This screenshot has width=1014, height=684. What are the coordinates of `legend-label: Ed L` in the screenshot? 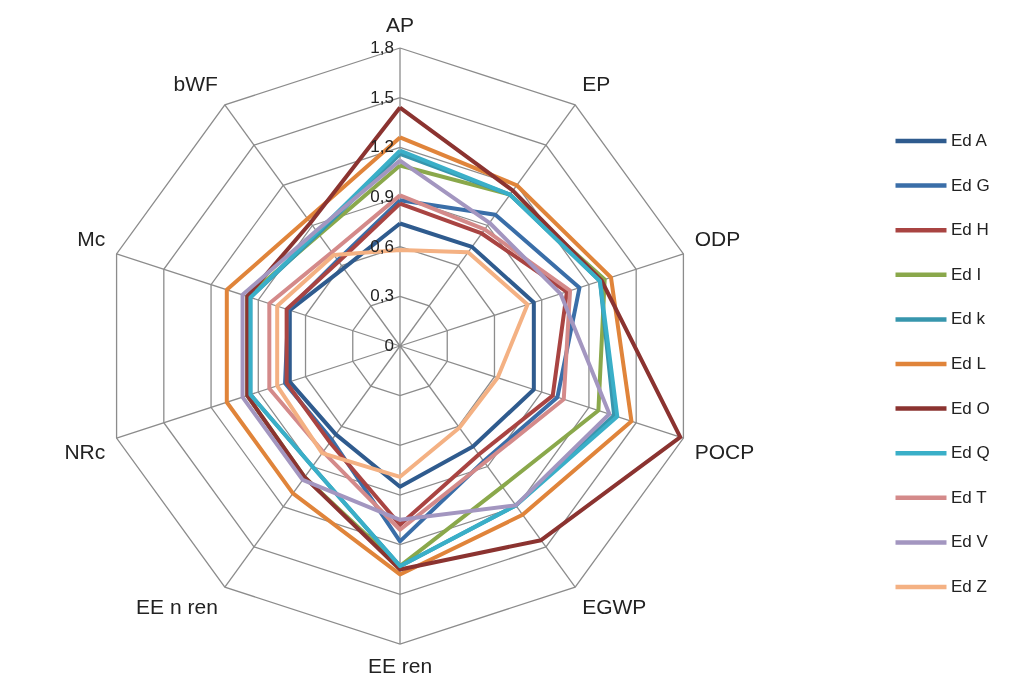 It's located at (968, 363).